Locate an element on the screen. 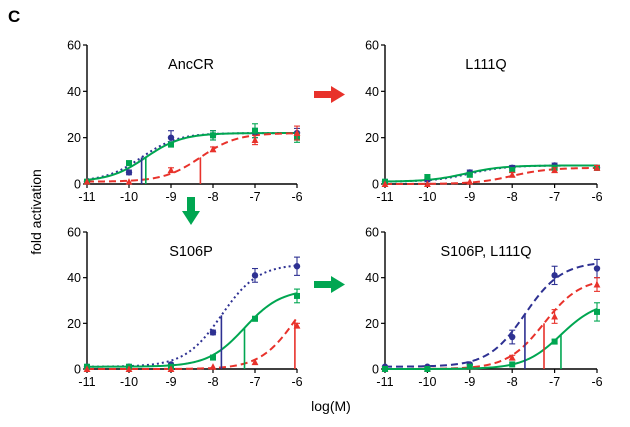 Image resolution: width=630 pixels, height=427 pixels. panel-title: L111Q is located at coordinates (485, 65).